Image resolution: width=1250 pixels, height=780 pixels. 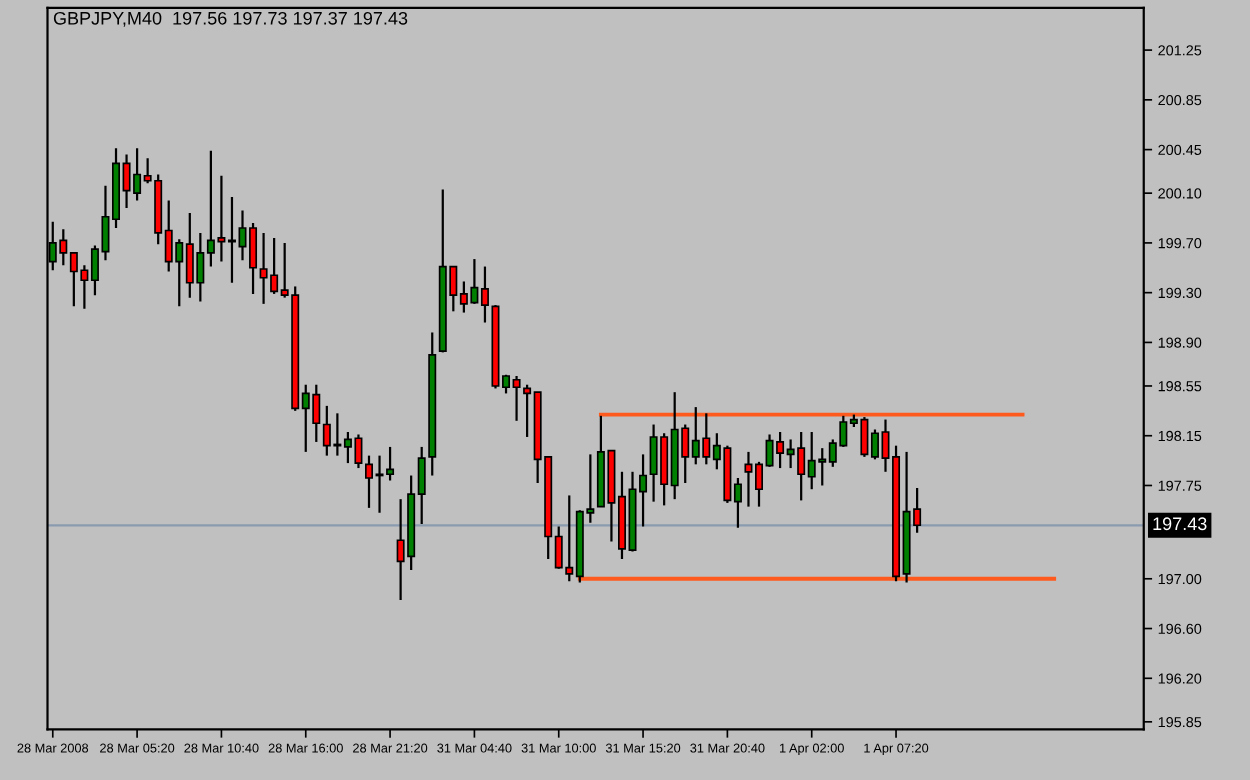 I want to click on chart-title: GBPJPY,M40 197.56 197.73 197.37 197.43, so click(x=230, y=19).